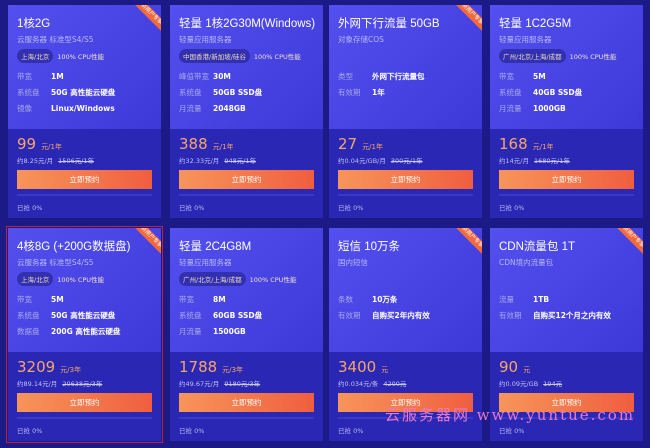 This screenshot has width=650, height=448. I want to click on price-value: 99, so click(27, 144).